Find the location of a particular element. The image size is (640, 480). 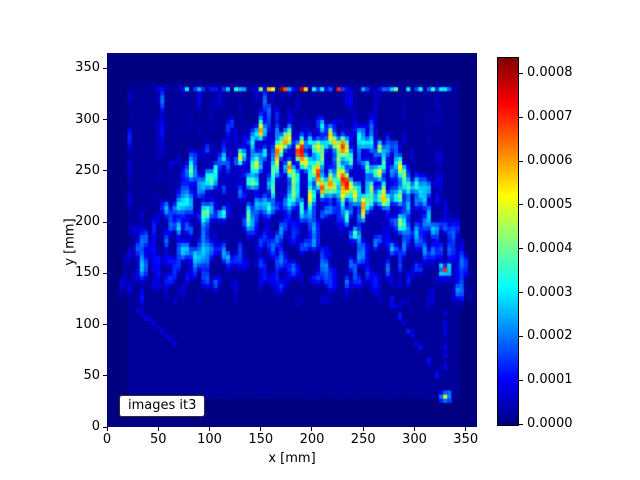

colorbar-tick-label: 0.0006 is located at coordinates (550, 160).